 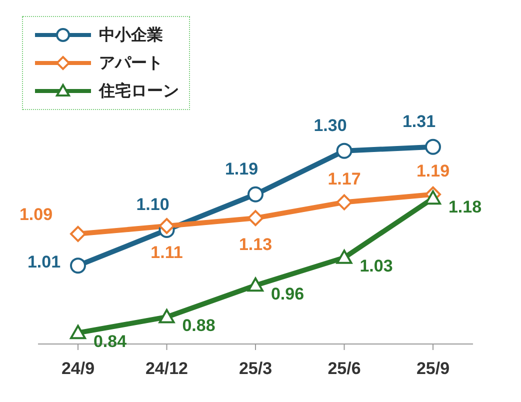 What do you see at coordinates (330, 125) in the screenshot?
I see `data-label: 1.30` at bounding box center [330, 125].